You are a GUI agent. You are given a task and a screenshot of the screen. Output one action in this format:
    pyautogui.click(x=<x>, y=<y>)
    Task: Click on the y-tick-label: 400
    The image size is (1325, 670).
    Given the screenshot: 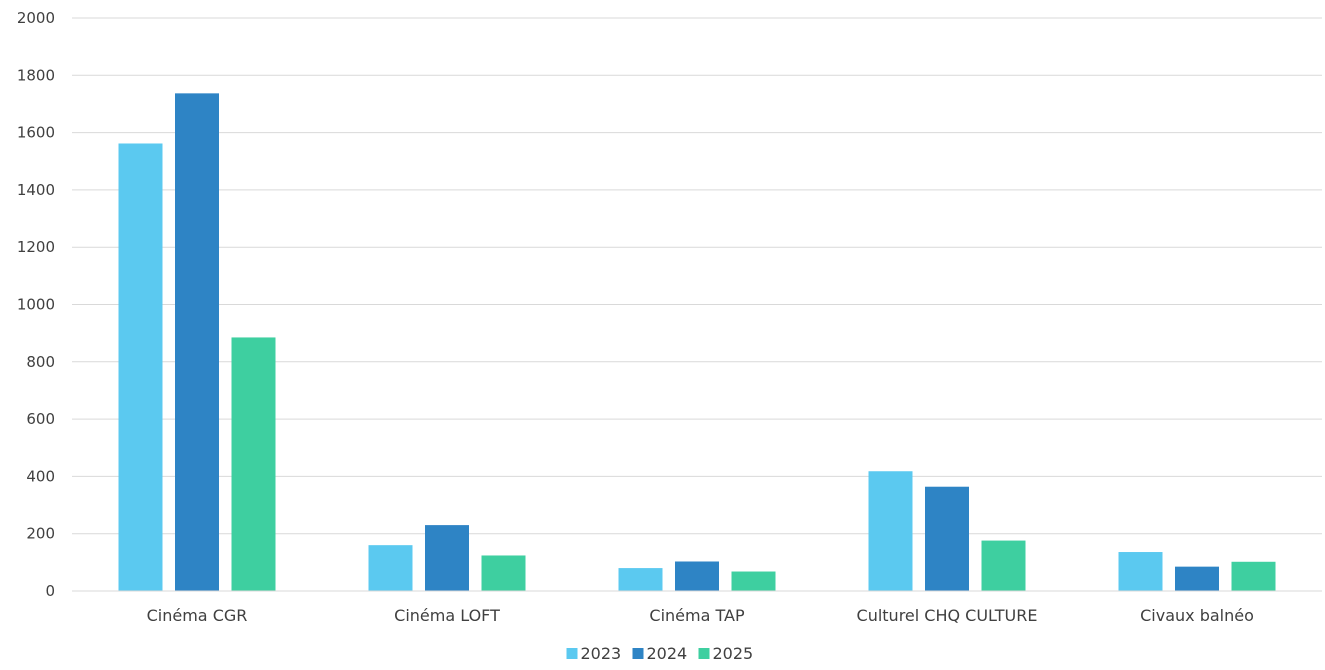 What is the action you would take?
    pyautogui.click(x=40, y=476)
    